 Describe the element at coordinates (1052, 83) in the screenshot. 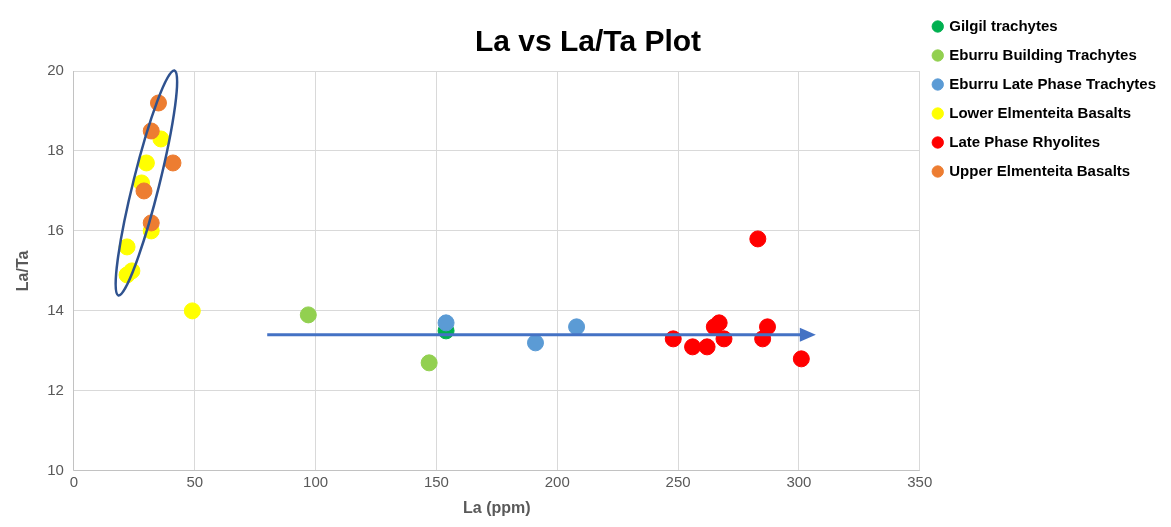

I see `legend-label: Eburru Late Phase Trachytes` at that location.